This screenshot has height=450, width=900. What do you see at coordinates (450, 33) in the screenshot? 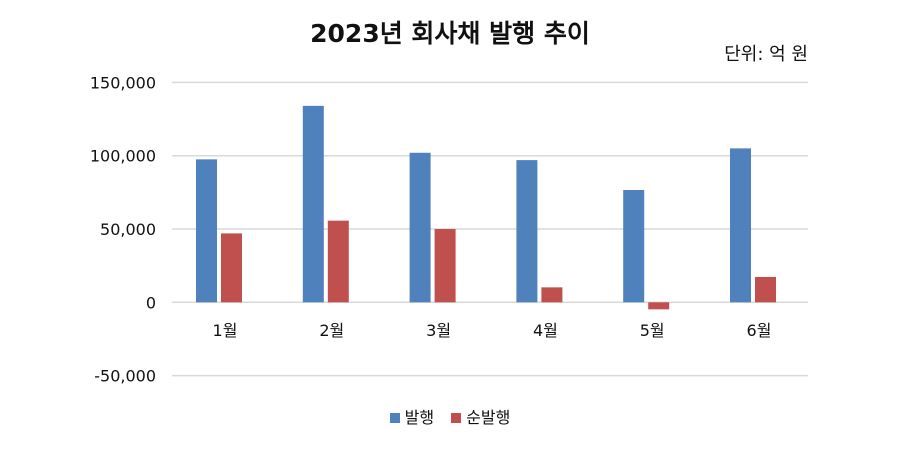
I see `chart-title: 2023년 회사채 발행 추이` at bounding box center [450, 33].